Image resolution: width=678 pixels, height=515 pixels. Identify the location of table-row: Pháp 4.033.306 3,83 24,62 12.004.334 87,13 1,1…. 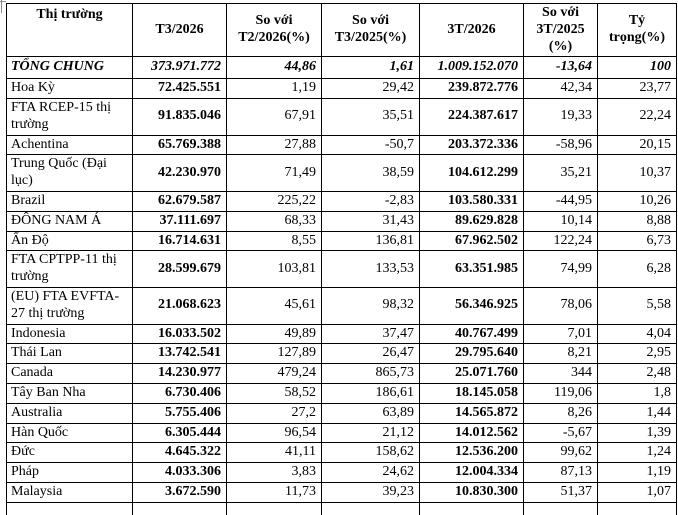
(341, 472).